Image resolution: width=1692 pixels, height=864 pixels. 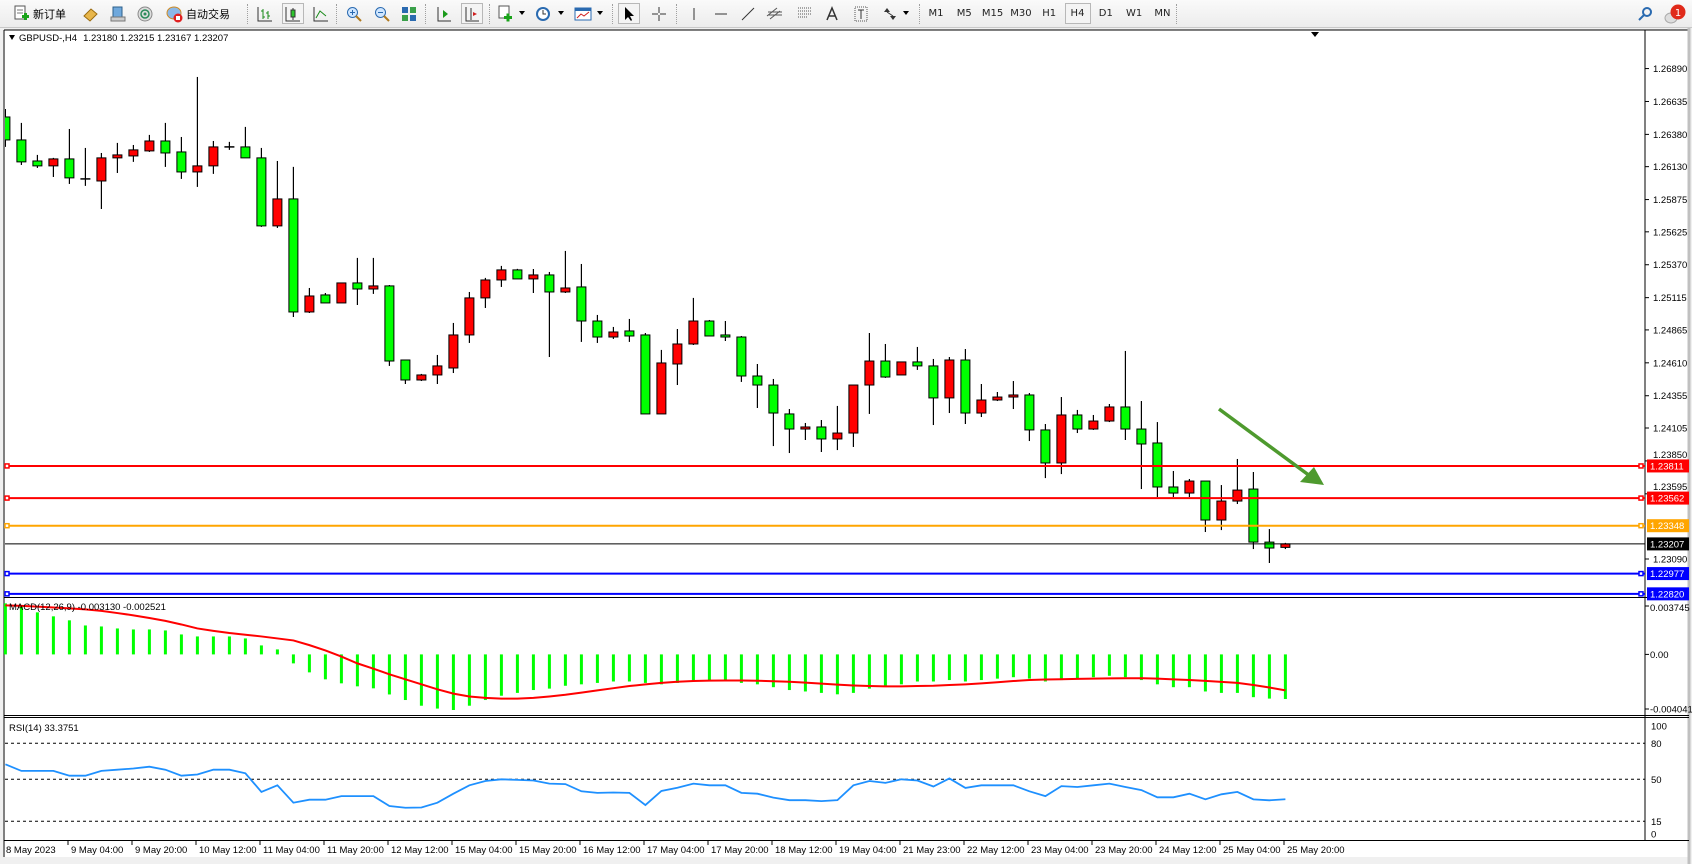 What do you see at coordinates (836, 781) in the screenshot?
I see `rsi-pane: 100 80 50 15 0` at bounding box center [836, 781].